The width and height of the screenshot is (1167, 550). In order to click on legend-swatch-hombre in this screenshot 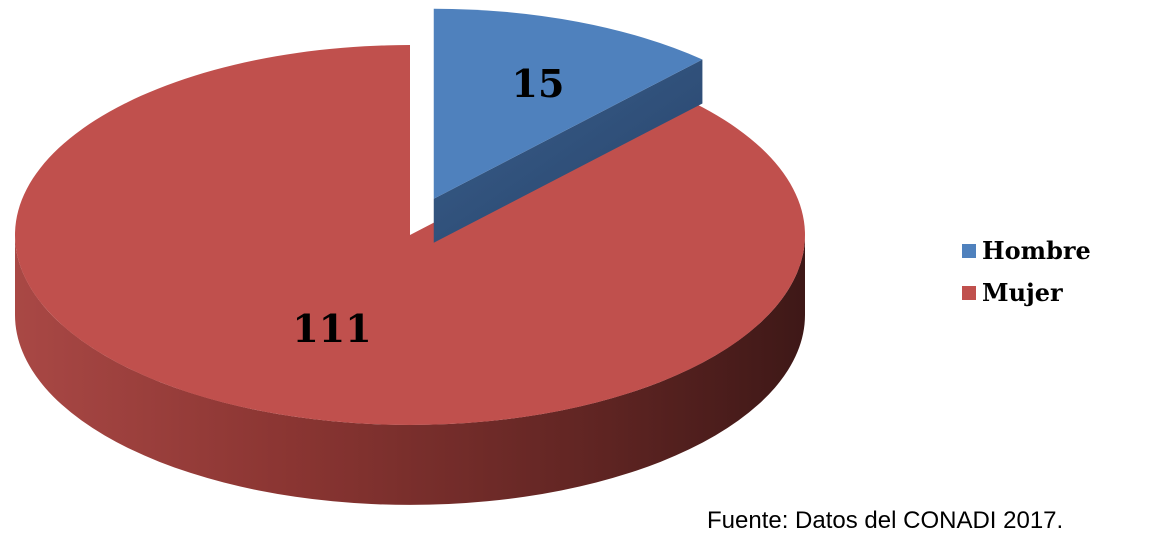, I will do `click(969, 250)`.